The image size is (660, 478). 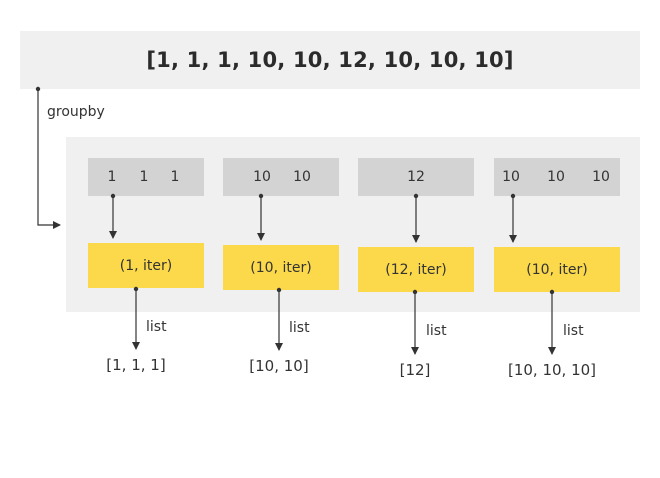 What do you see at coordinates (281, 177) in the screenshot?
I see `group-keys-box-2: 10 10` at bounding box center [281, 177].